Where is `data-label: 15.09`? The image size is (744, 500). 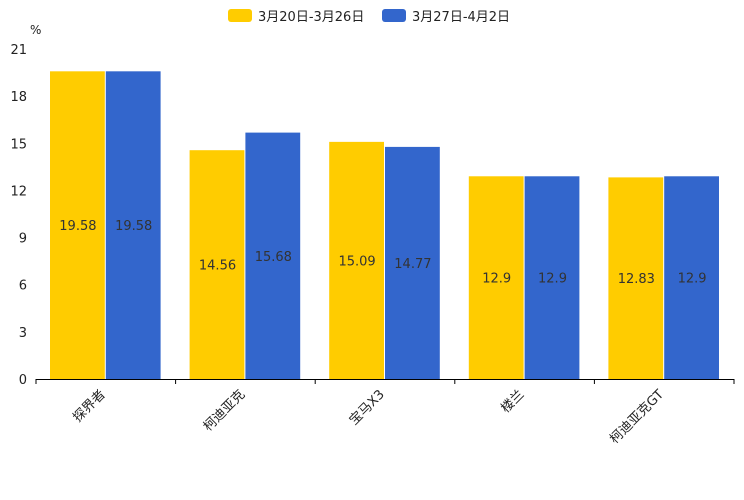
data-label: 15.09 is located at coordinates (356, 261).